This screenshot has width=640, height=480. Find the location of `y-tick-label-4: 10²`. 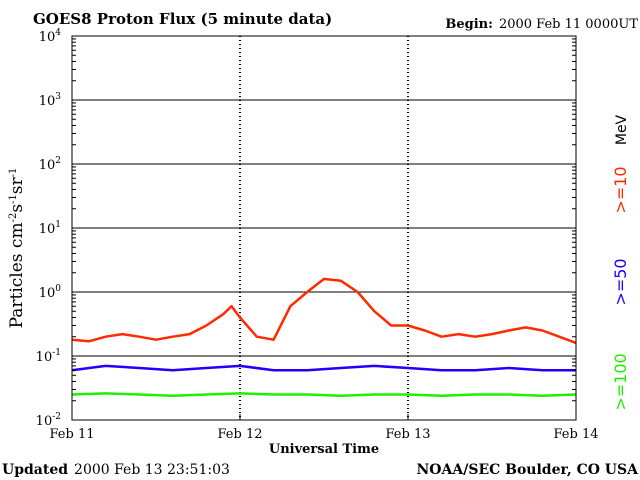

y-tick-label-4: 10² is located at coordinates (50, 164).